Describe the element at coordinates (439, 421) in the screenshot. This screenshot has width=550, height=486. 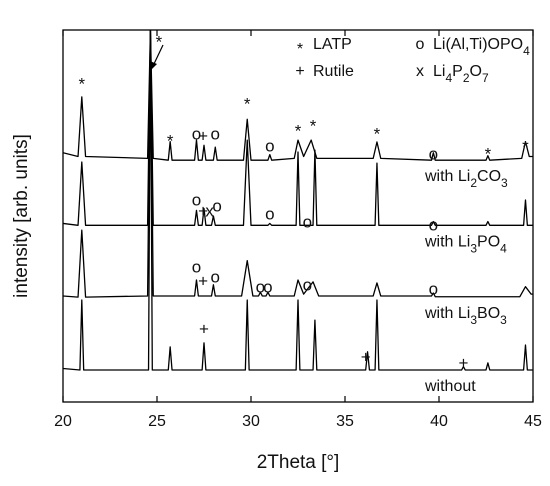
I see `x-tick-label: 40` at that location.